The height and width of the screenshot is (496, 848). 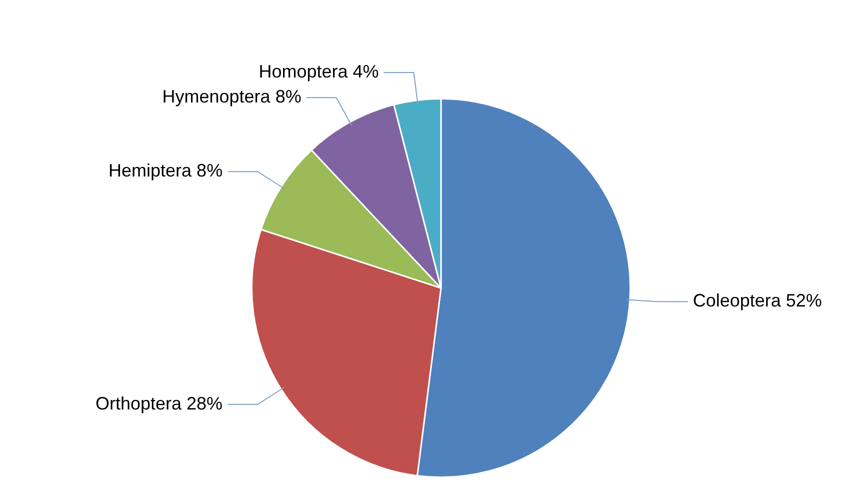 What do you see at coordinates (159, 403) in the screenshot?
I see `slice-label: Orthoptera 28%` at bounding box center [159, 403].